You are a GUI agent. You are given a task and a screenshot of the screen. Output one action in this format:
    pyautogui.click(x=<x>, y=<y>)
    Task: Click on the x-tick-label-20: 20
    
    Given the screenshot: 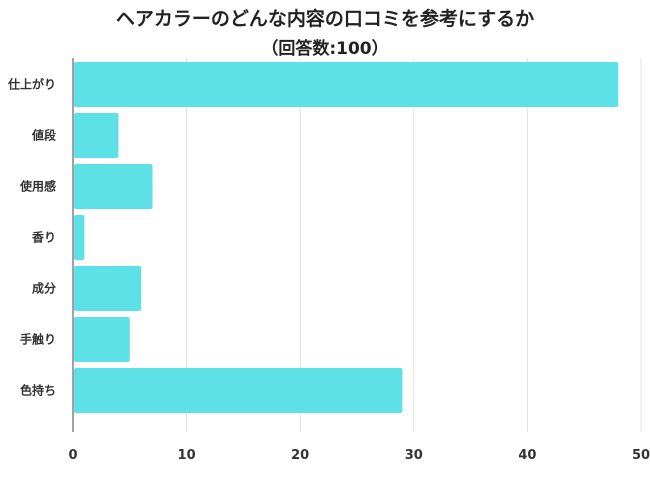 What is the action you would take?
    pyautogui.click(x=300, y=455)
    